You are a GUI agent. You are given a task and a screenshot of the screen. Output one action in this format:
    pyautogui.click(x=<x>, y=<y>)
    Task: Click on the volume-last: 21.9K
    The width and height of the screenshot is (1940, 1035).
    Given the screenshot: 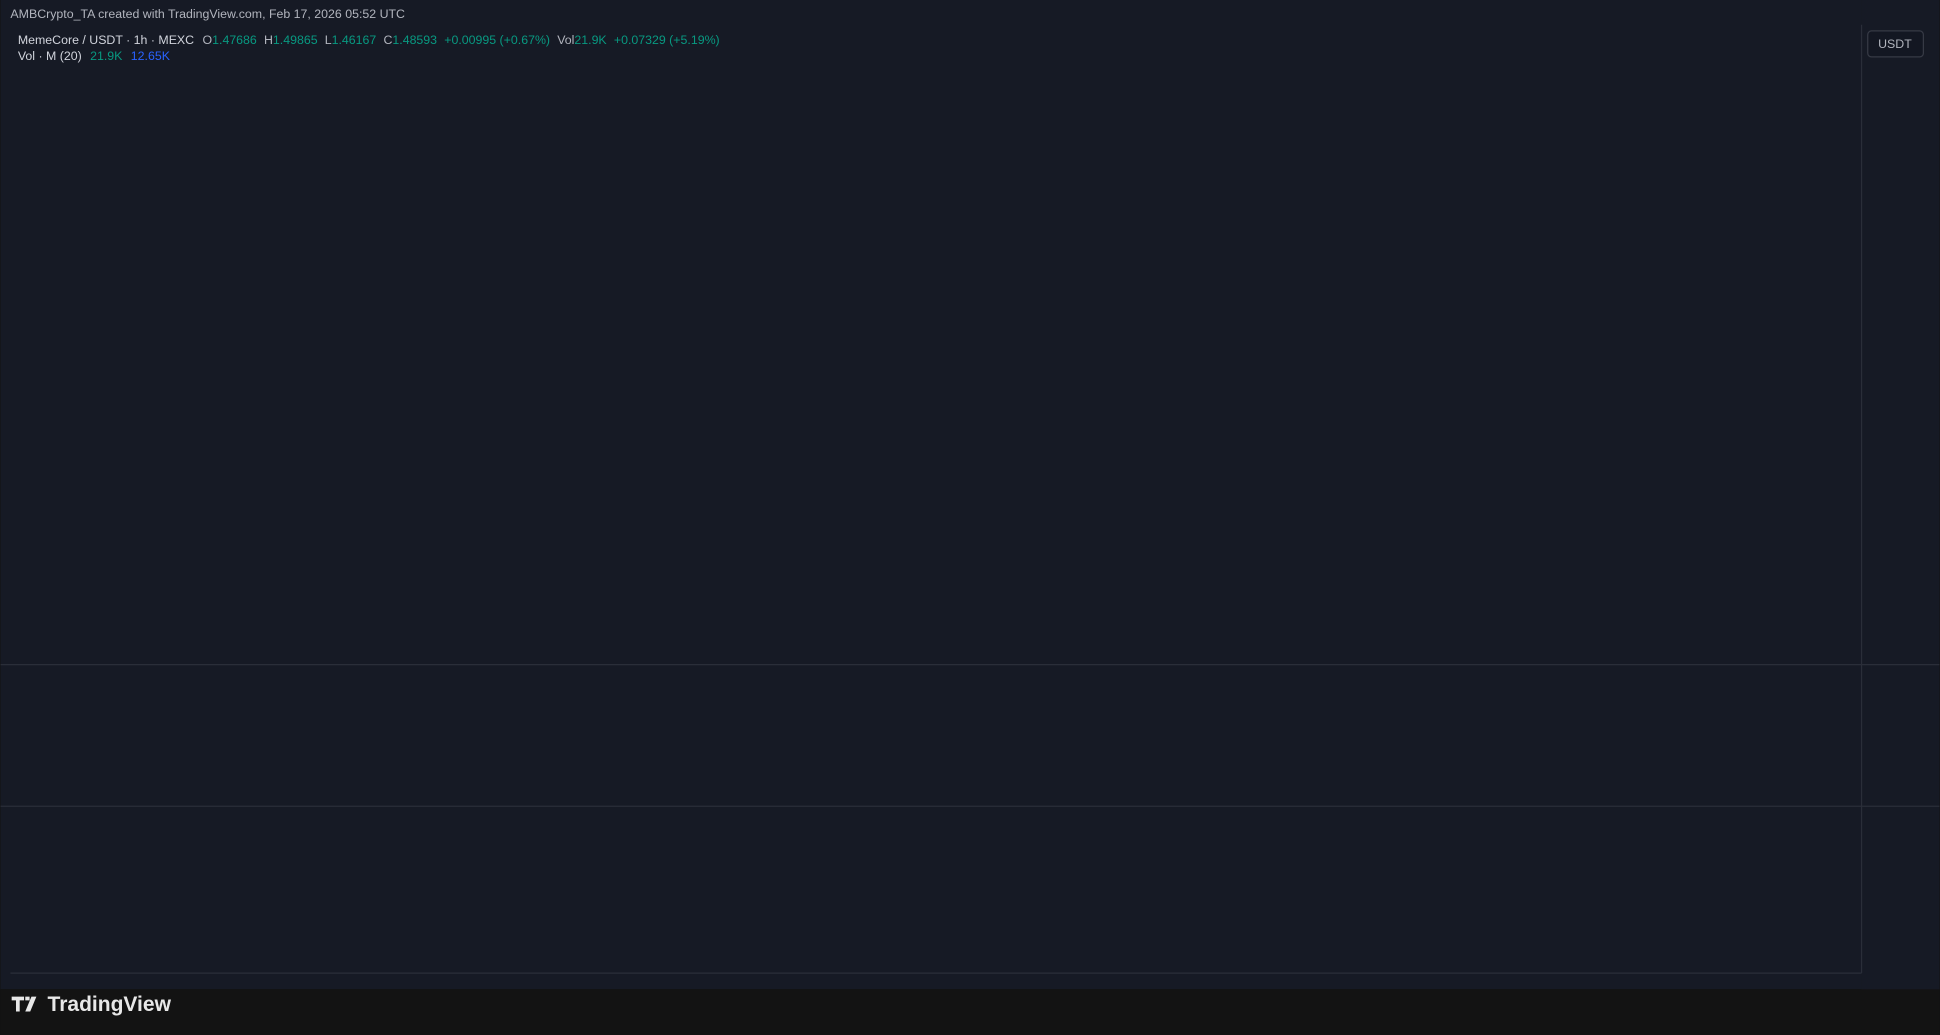 What is the action you would take?
    pyautogui.click(x=106, y=56)
    